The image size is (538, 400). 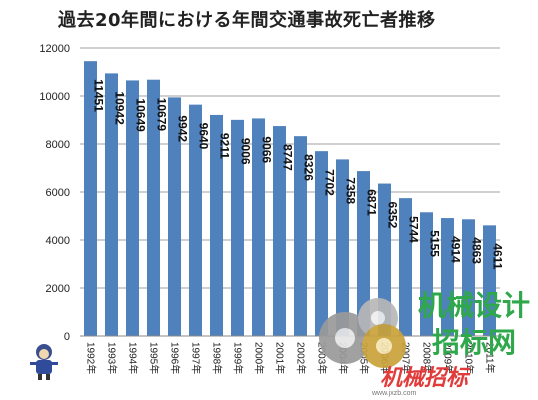 I want to click on x-tick-label: 1992年, so click(x=91, y=358).